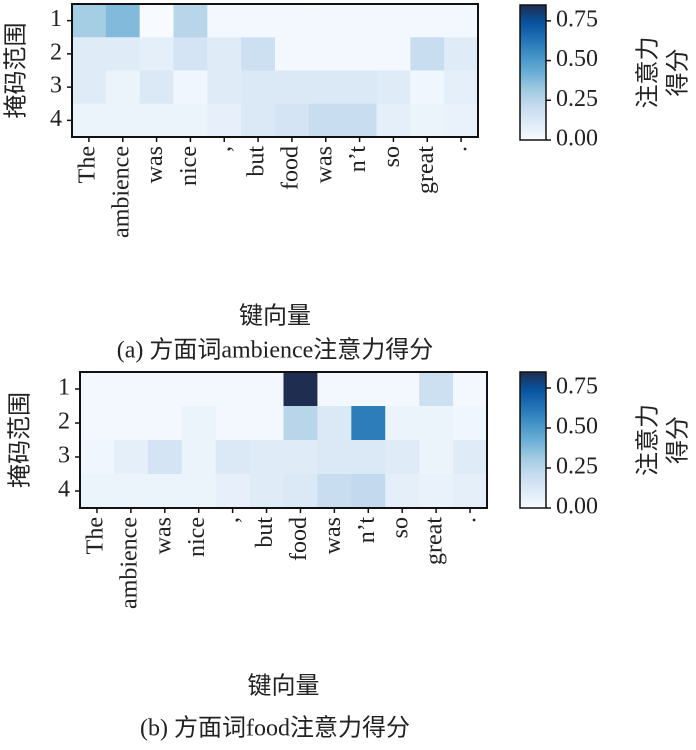 The image size is (696, 750). I want to click on colorbar-label: 注意力, so click(648, 73).